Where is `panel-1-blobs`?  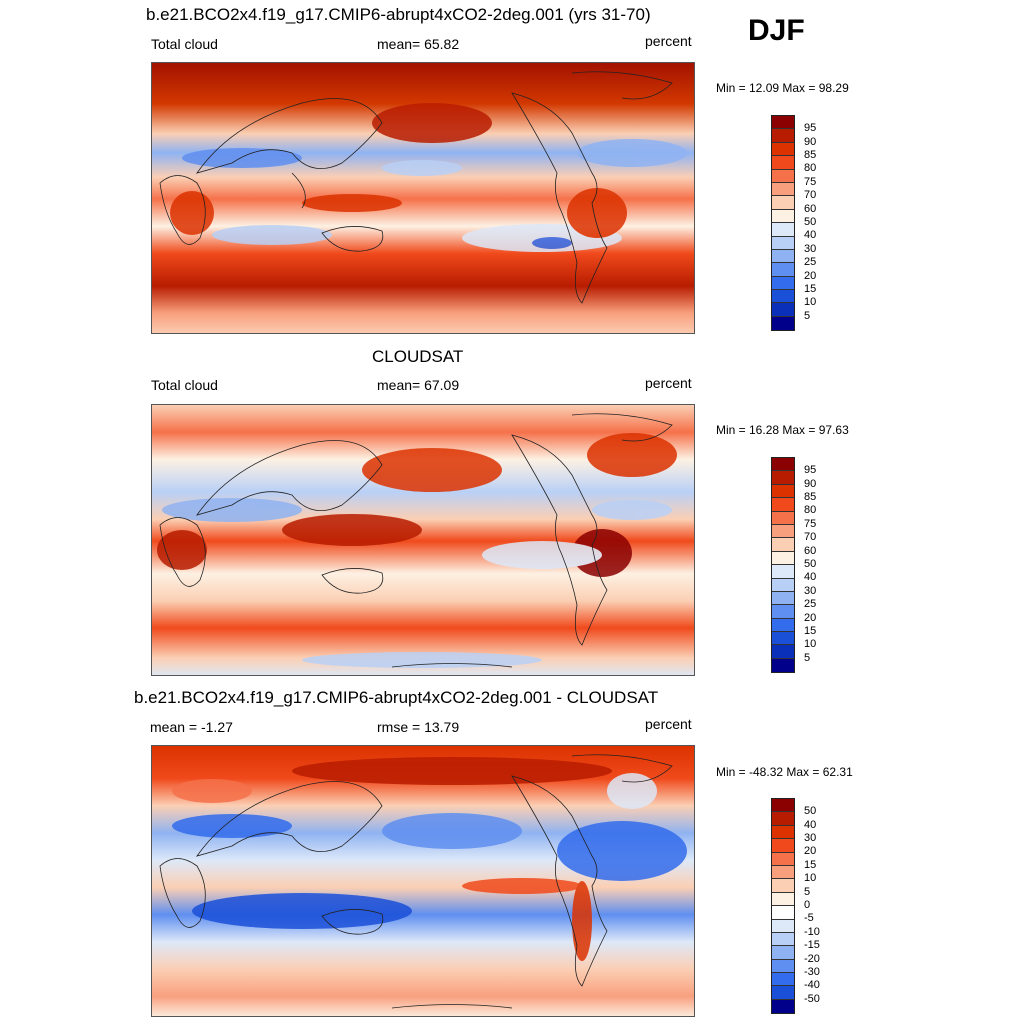 panel-1-blobs is located at coordinates (428, 177).